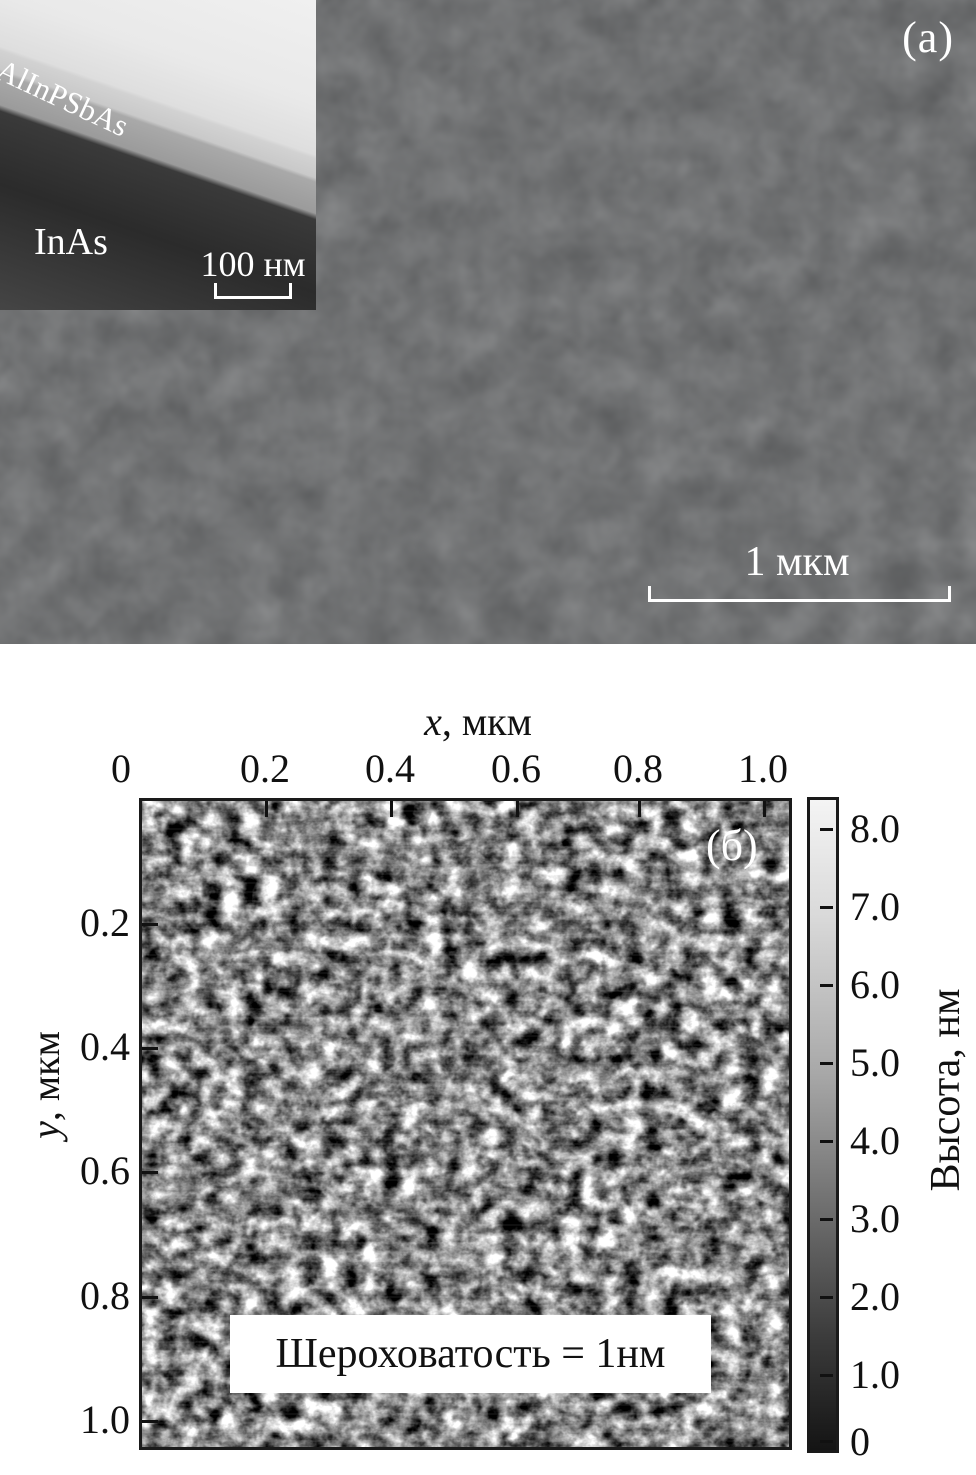  Describe the element at coordinates (732, 845) in the screenshot. I see `panel-b-label: (б)` at that location.